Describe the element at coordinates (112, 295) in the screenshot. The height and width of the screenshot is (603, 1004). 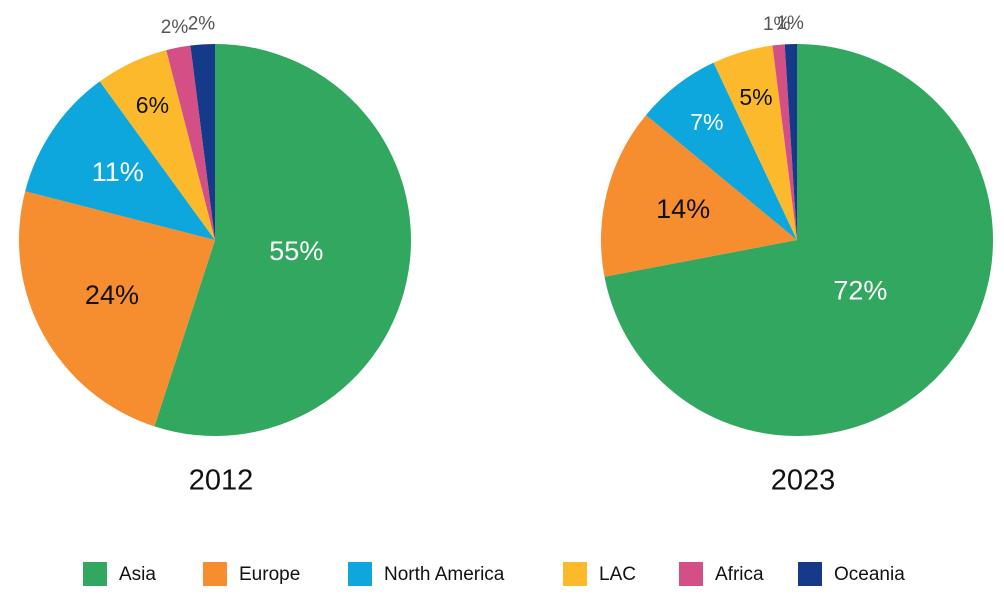
I see `value-label: 24%` at that location.